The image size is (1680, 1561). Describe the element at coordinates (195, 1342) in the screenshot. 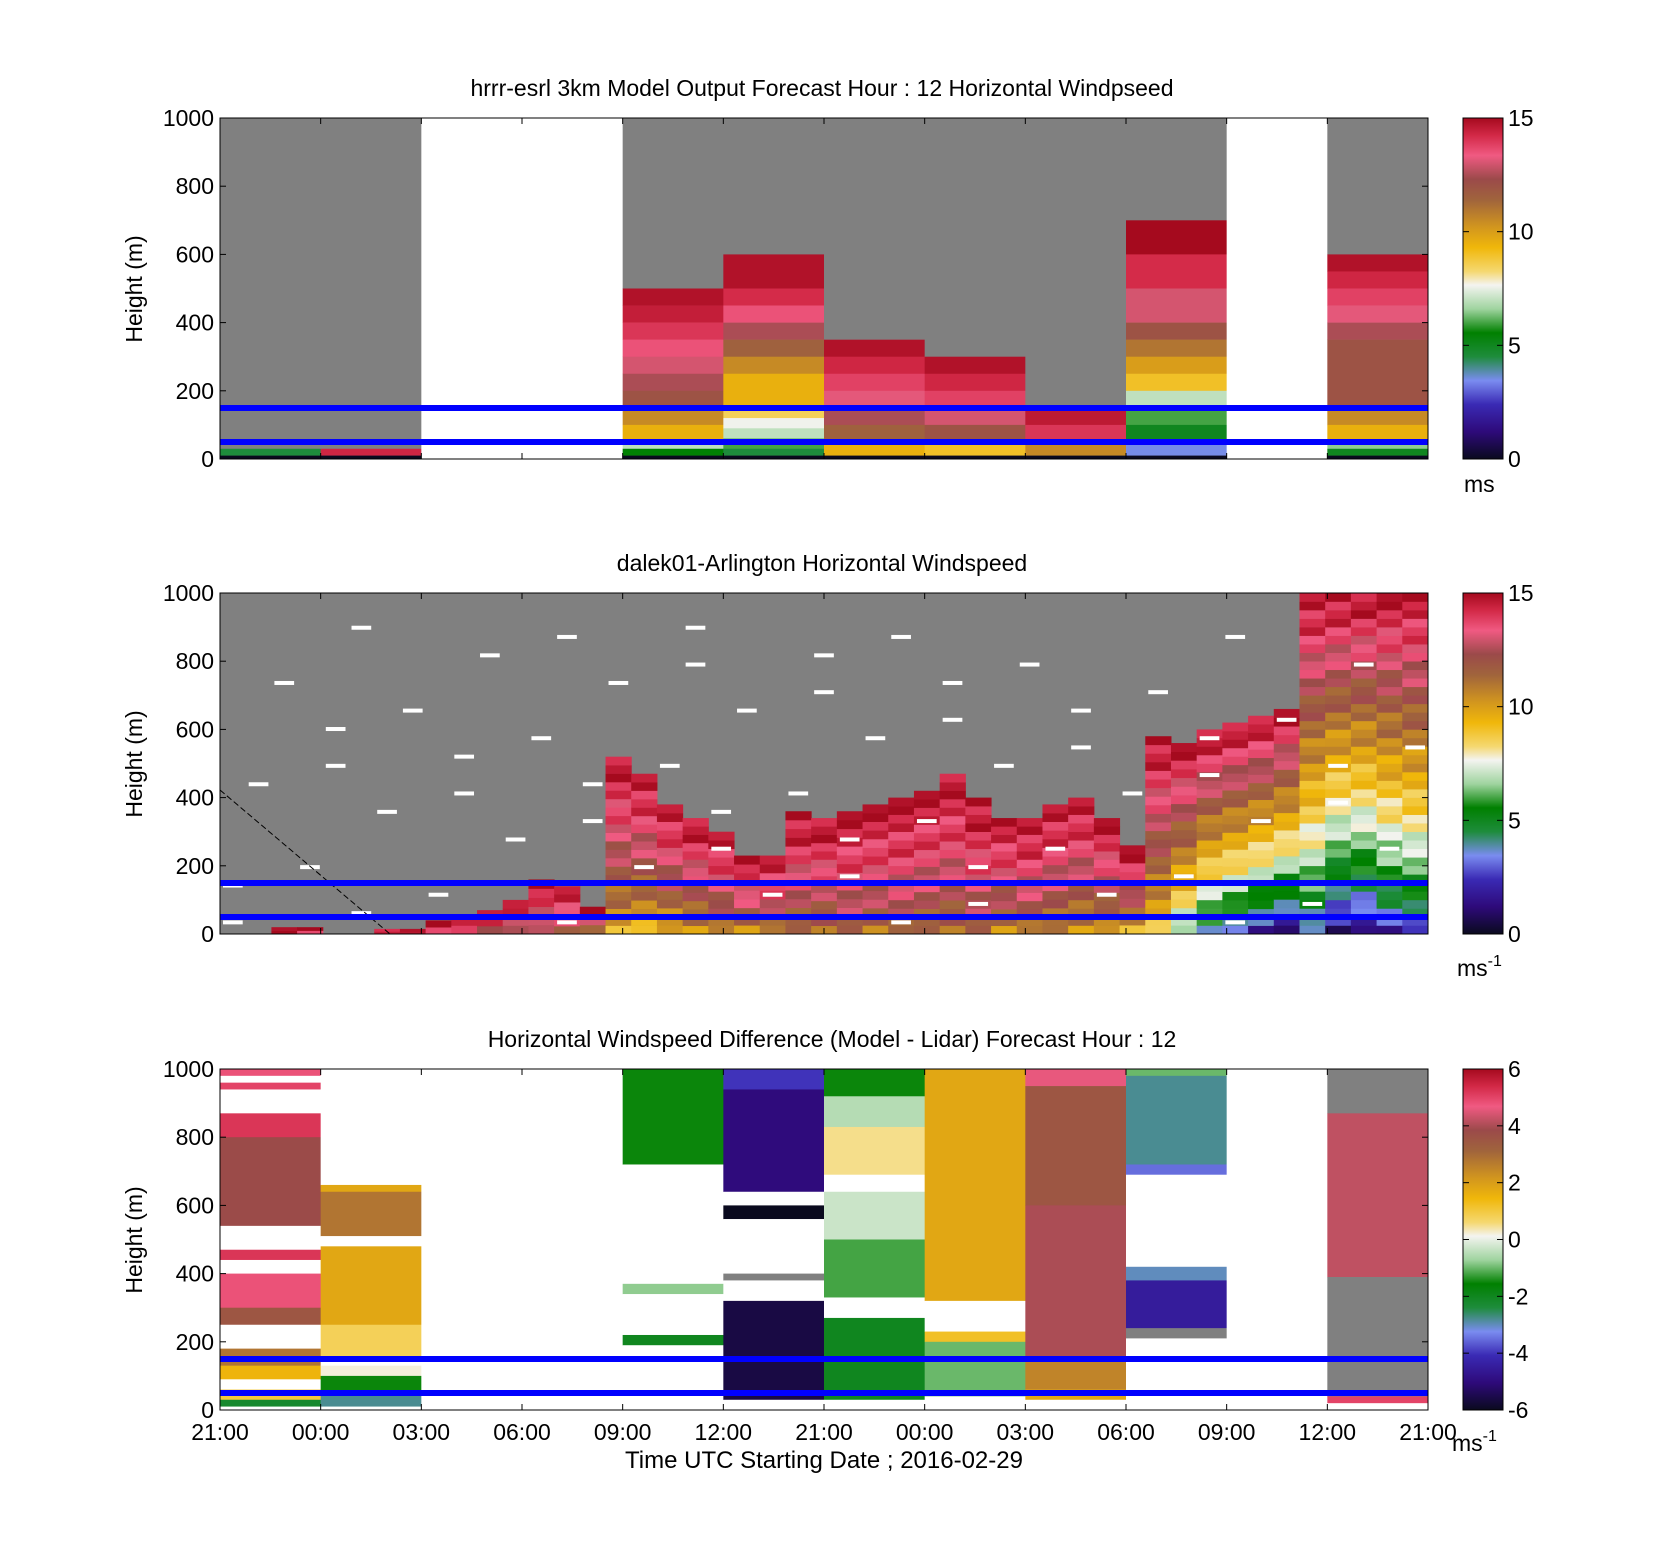

I see `y-tick-label: 200` at that location.